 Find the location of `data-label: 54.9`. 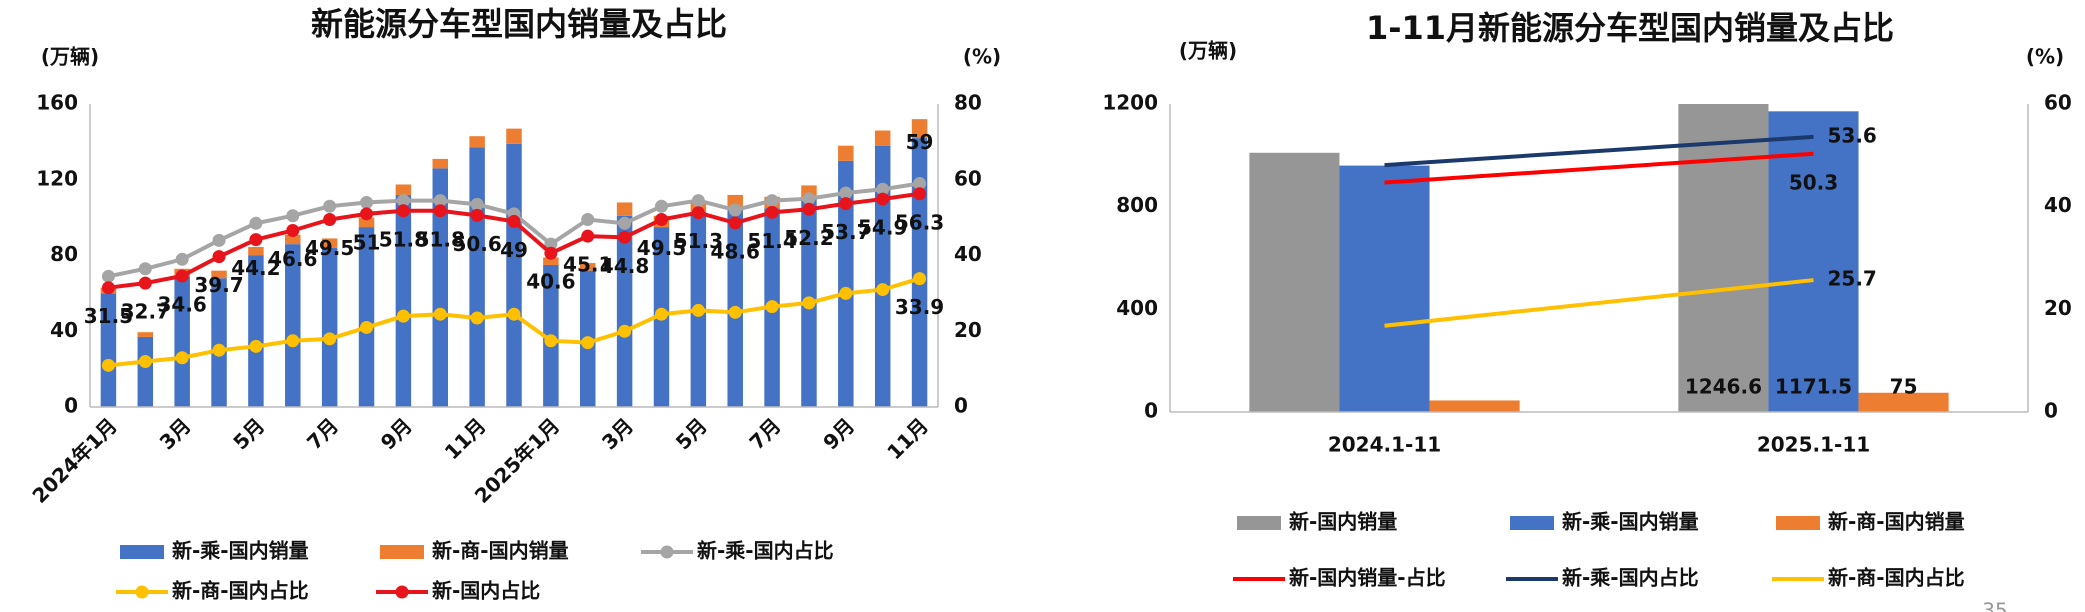

data-label: 54.9 is located at coordinates (882, 228).